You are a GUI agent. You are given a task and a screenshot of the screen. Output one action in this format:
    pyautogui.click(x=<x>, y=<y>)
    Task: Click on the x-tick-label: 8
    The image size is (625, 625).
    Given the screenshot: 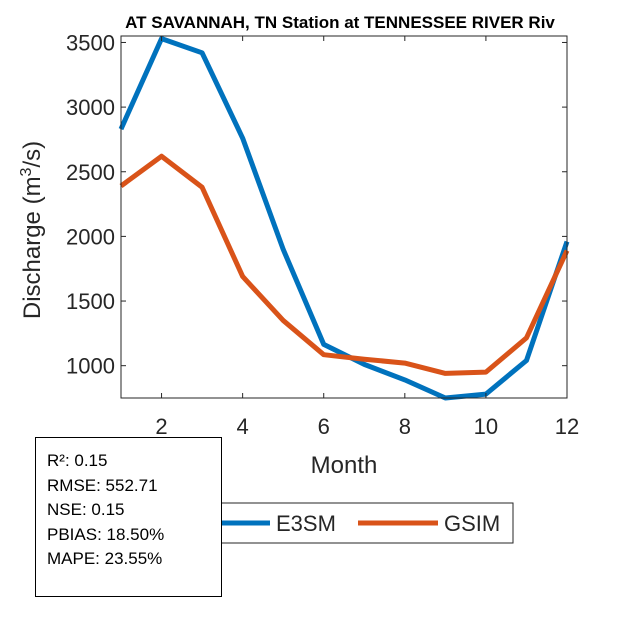 What is the action you would take?
    pyautogui.click(x=405, y=426)
    